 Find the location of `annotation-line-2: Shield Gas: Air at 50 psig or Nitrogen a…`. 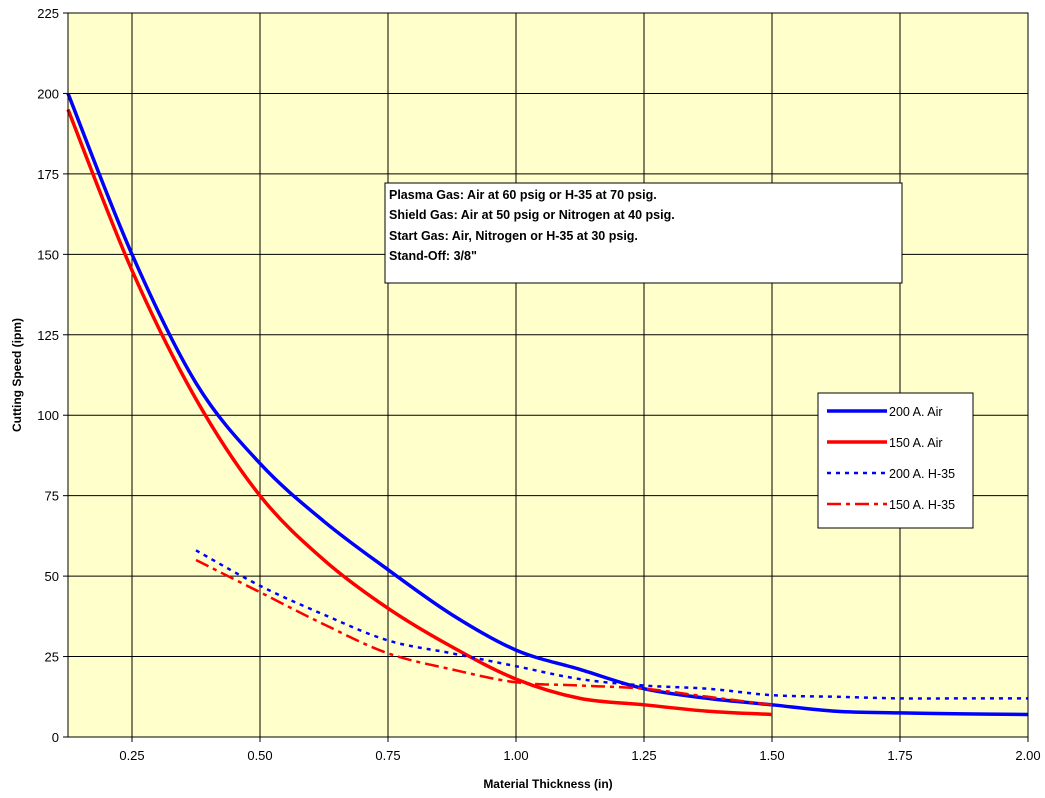

annotation-line-2: Shield Gas: Air at 50 psig or Nitrogen a… is located at coordinates (532, 215).